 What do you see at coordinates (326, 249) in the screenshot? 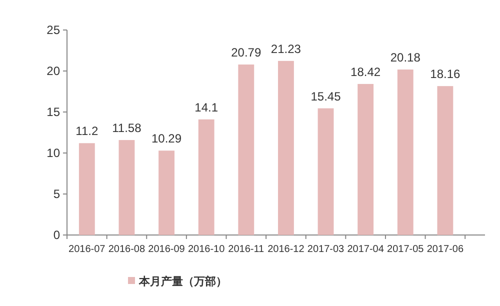
I see `x-tick-label: 2017-03` at bounding box center [326, 249].